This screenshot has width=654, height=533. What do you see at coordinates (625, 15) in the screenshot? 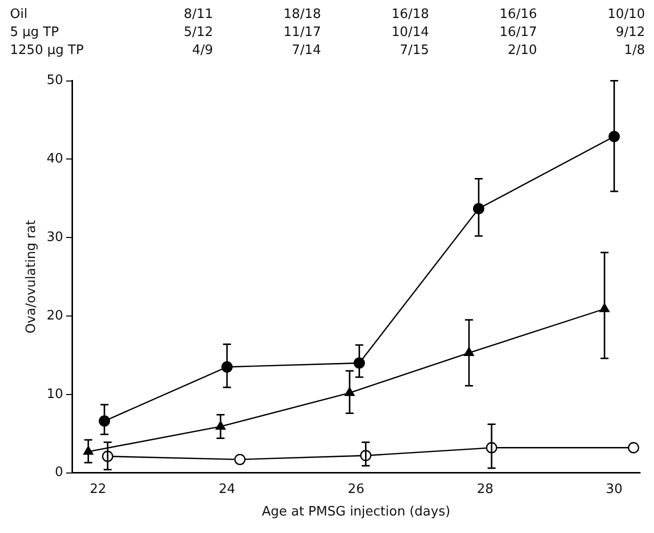
I see `text: 10/10` at bounding box center [625, 15].